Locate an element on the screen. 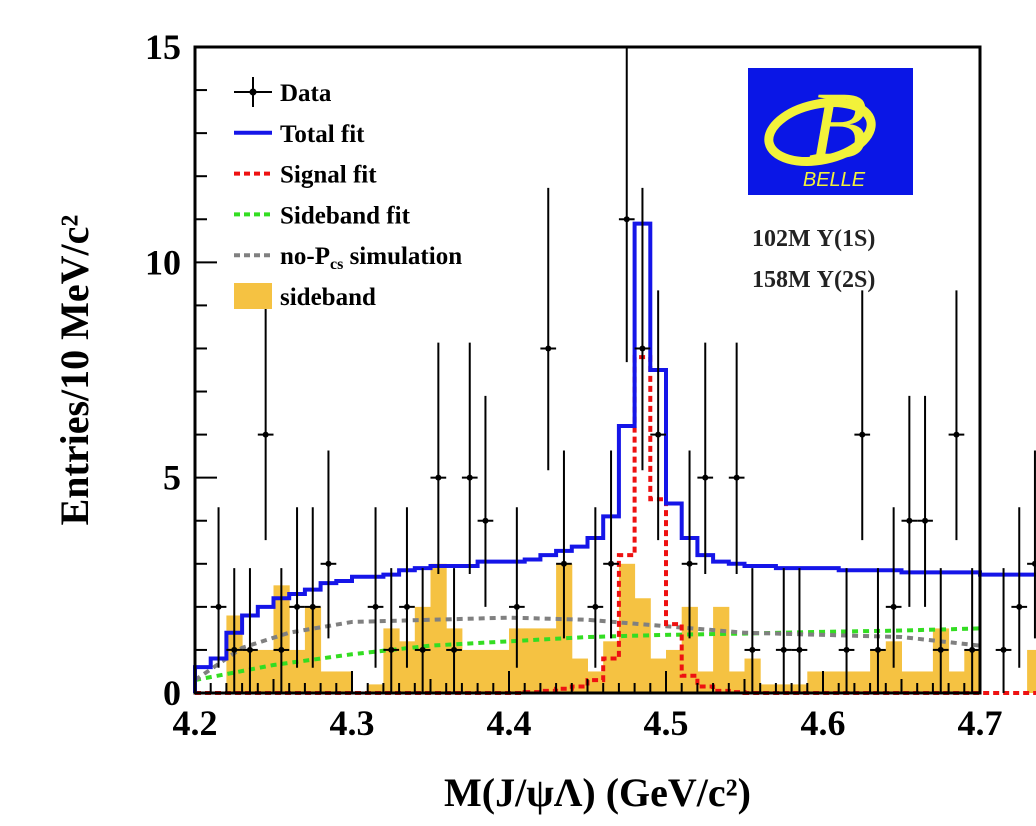 The height and width of the screenshot is (826, 1036). legend-label: Signal fit is located at coordinates (328, 175).